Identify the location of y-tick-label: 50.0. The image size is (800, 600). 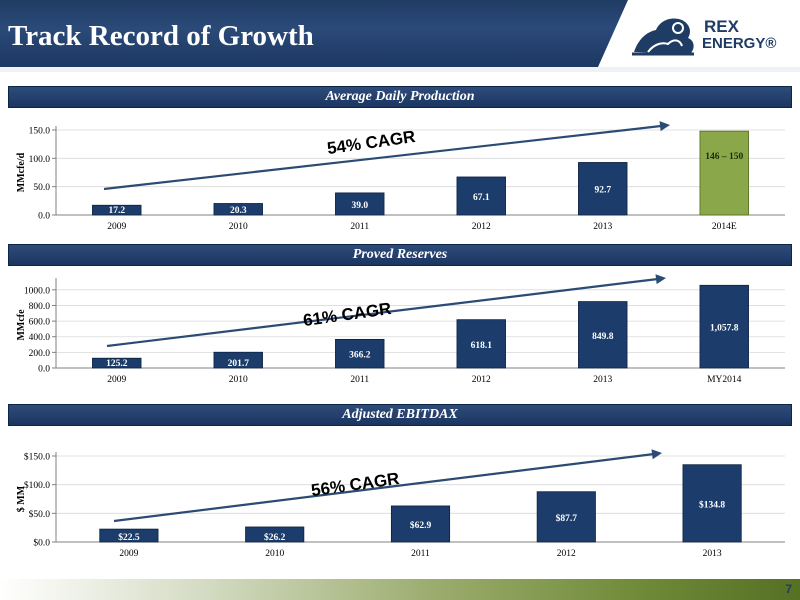
(41, 188).